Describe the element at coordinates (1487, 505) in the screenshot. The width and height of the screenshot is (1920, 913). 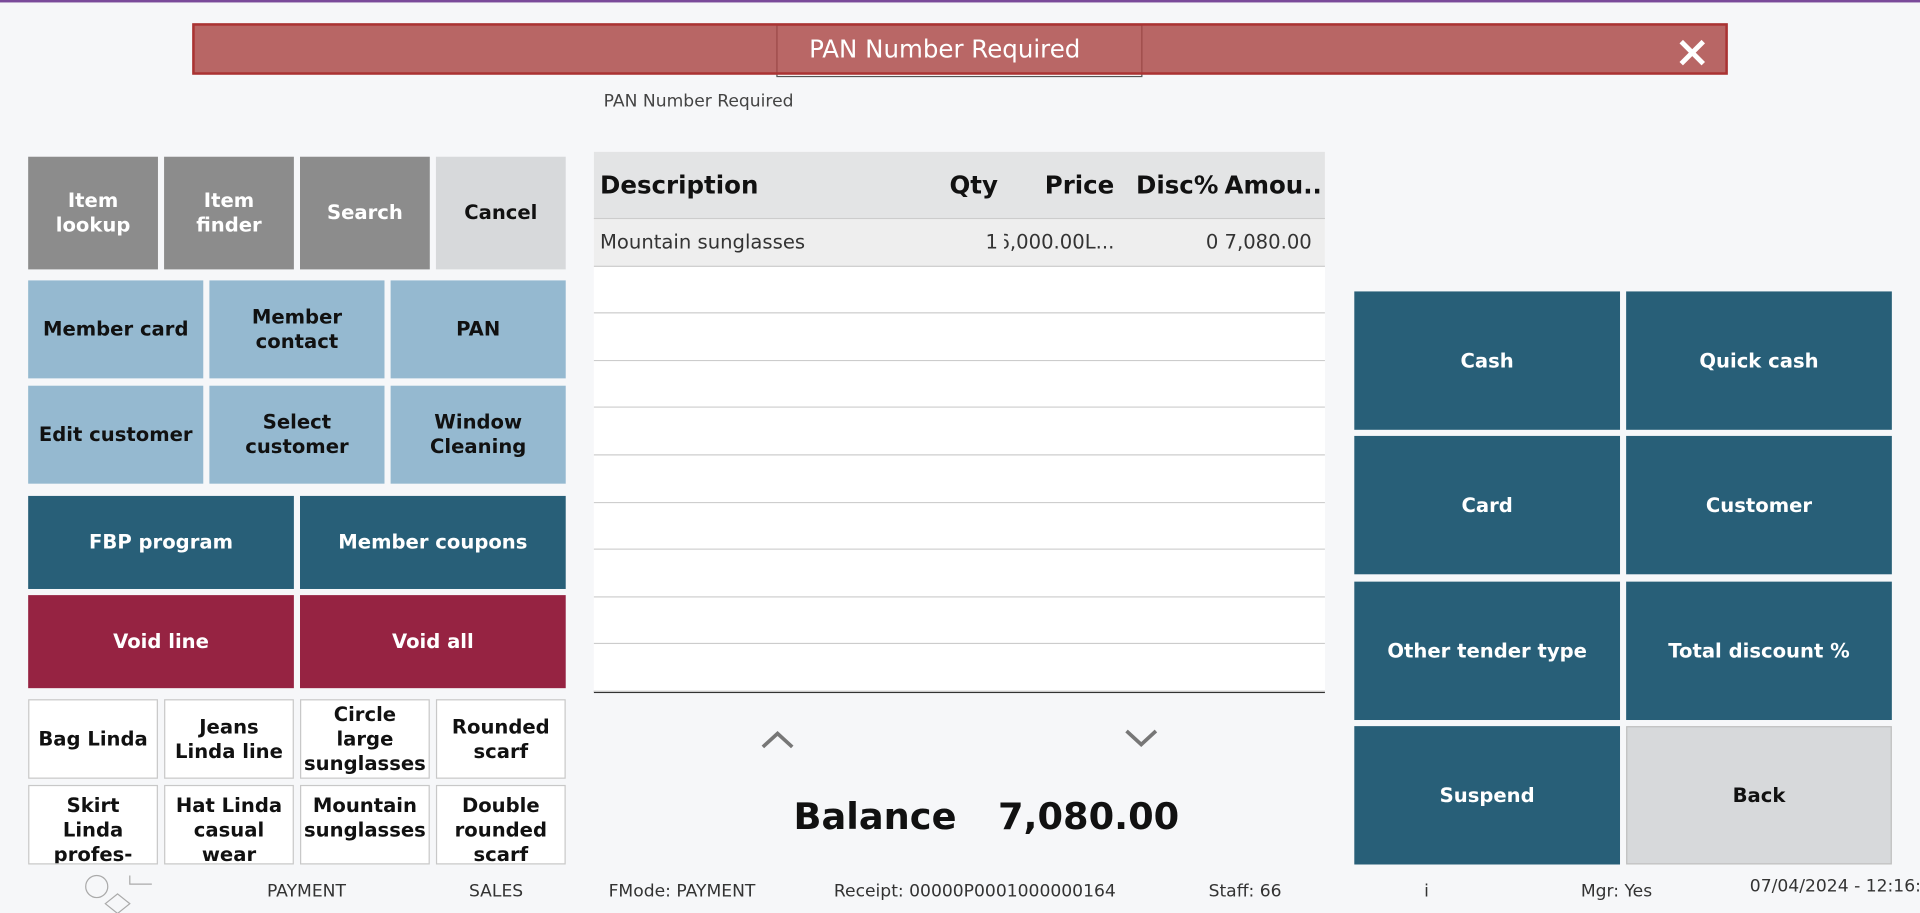
I see `tender-button: Card` at that location.